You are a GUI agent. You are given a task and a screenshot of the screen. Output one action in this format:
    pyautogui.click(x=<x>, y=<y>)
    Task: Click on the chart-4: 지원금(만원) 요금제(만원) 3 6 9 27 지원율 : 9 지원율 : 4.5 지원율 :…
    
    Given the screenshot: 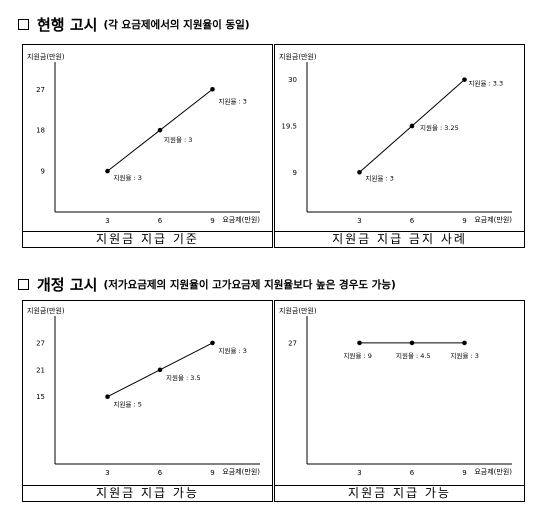 What is the action you would take?
    pyautogui.click(x=395, y=391)
    